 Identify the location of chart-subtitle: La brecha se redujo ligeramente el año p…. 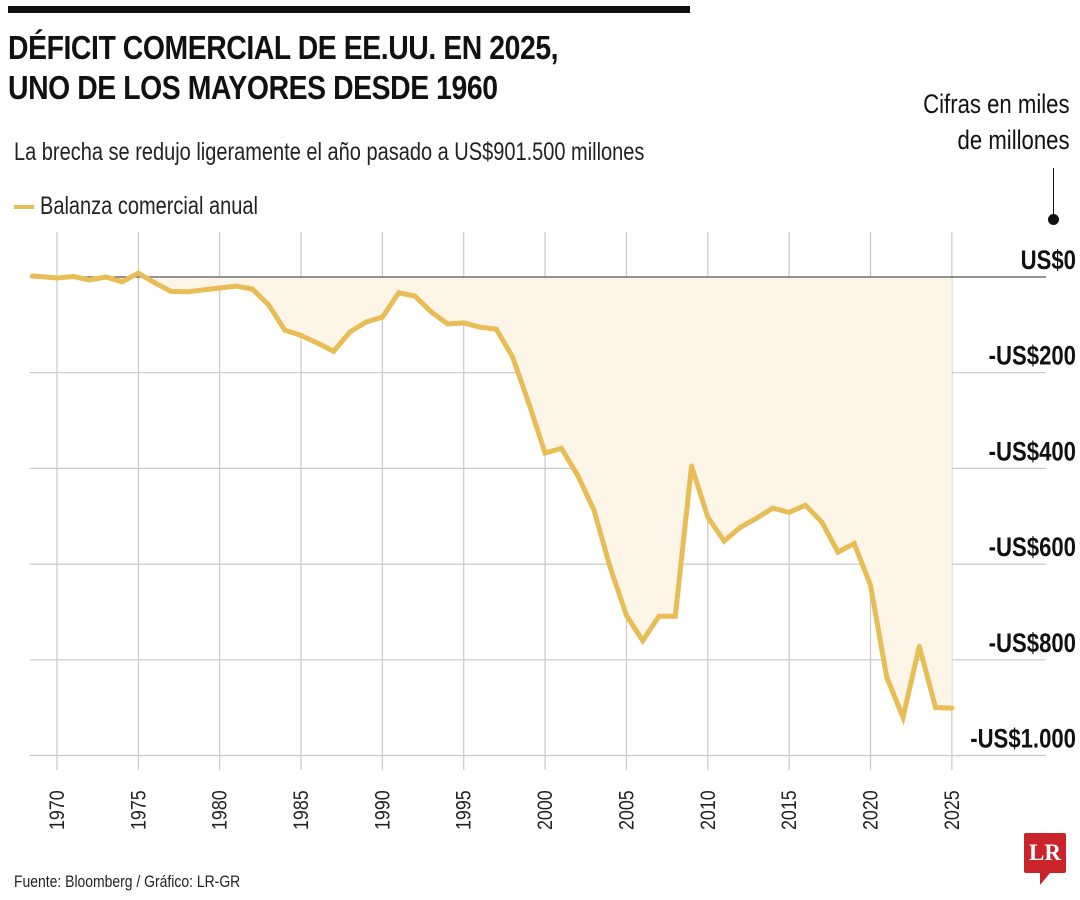
(329, 152).